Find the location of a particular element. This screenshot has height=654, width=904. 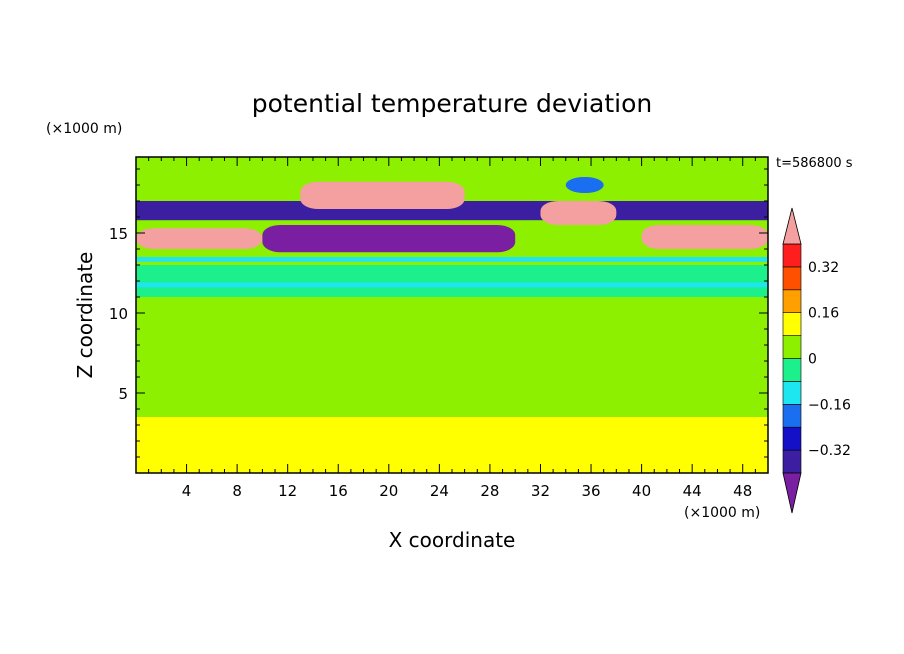

x-tick-label: 44 is located at coordinates (692, 491).